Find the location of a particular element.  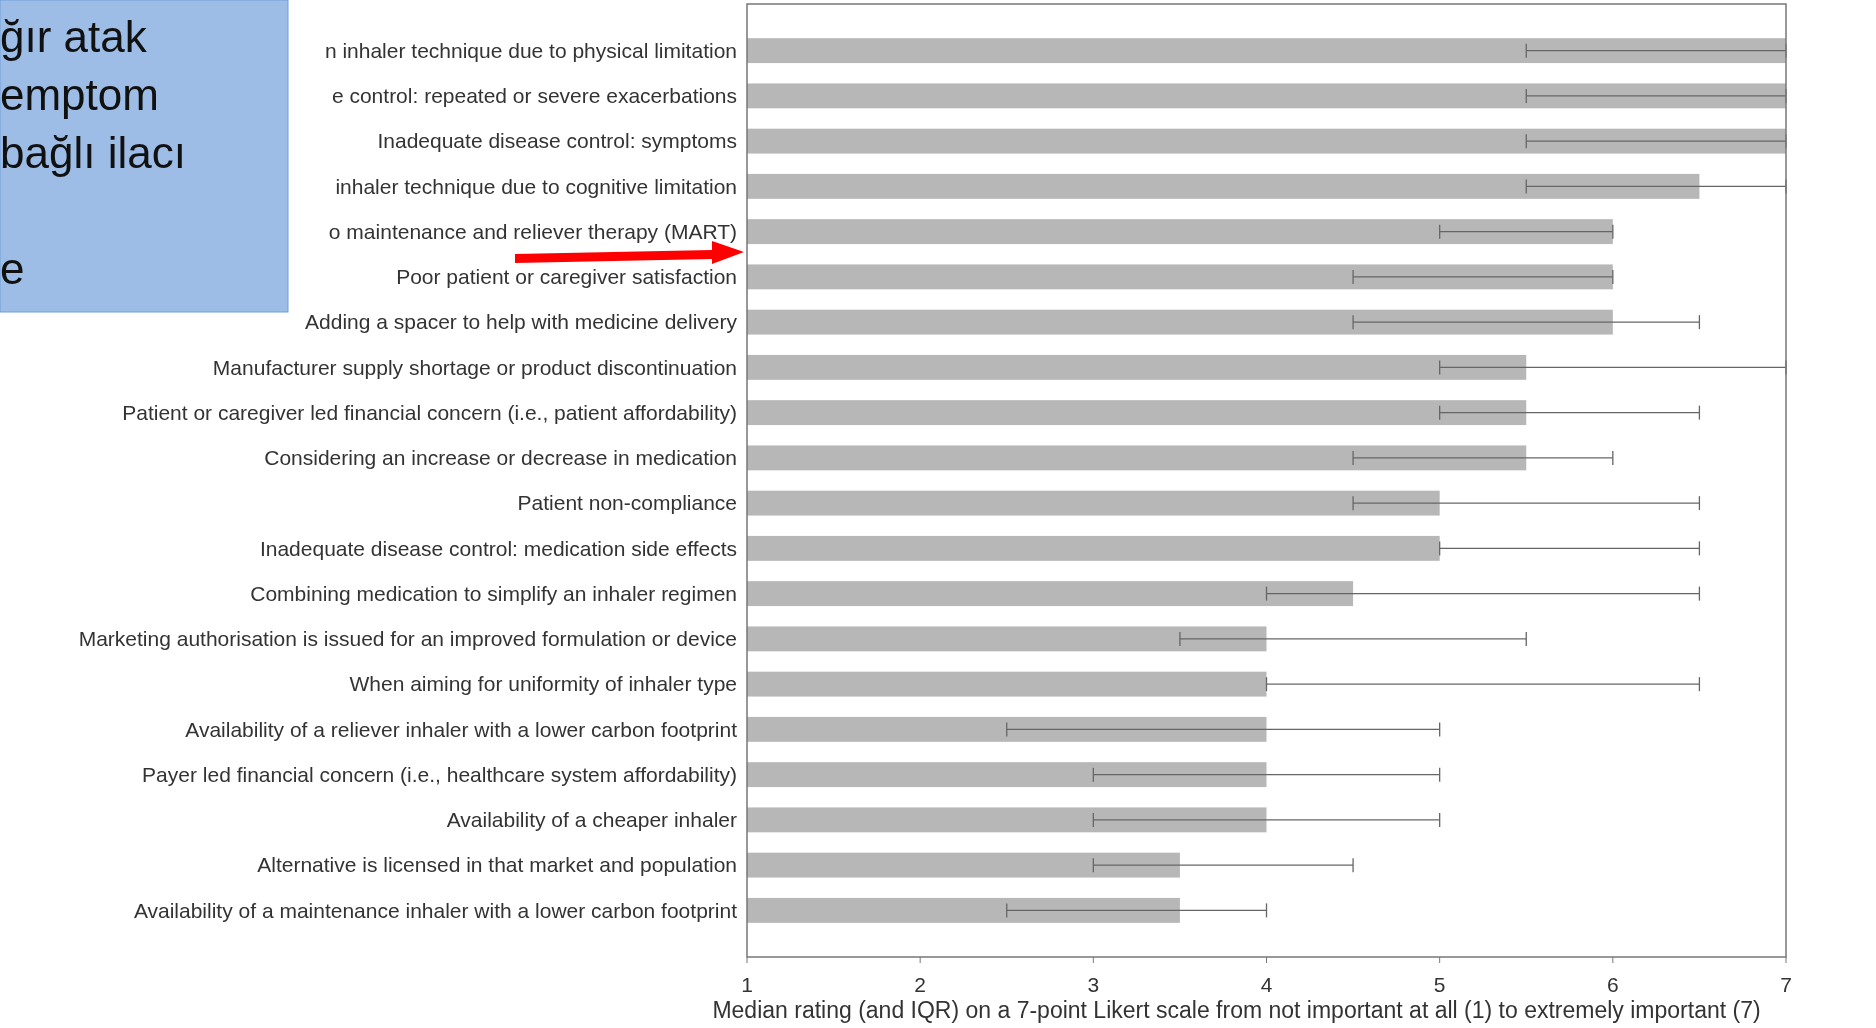

y-tick-label: Alternative is licensed in that market and population is located at coordinates (497, 865).